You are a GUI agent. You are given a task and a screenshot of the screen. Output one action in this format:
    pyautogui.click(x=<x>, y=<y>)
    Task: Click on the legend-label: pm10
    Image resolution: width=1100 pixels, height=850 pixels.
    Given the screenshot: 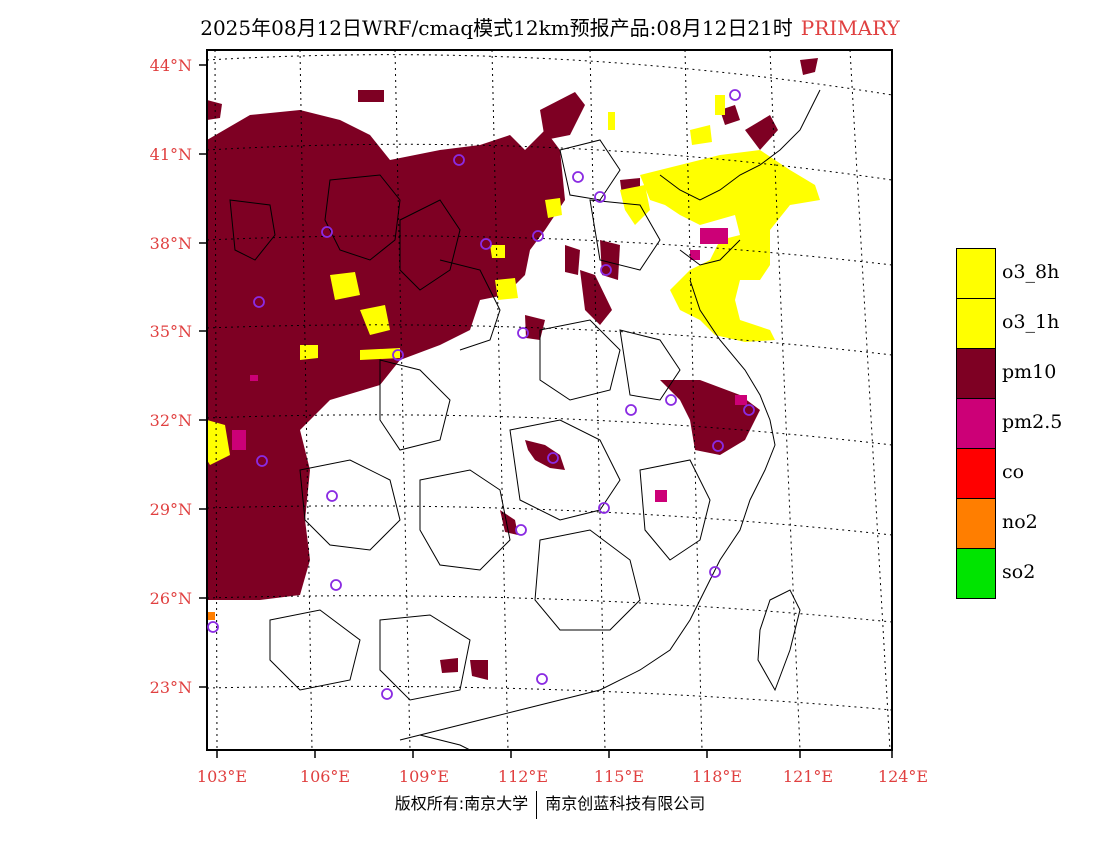 What is the action you would take?
    pyautogui.click(x=1029, y=372)
    